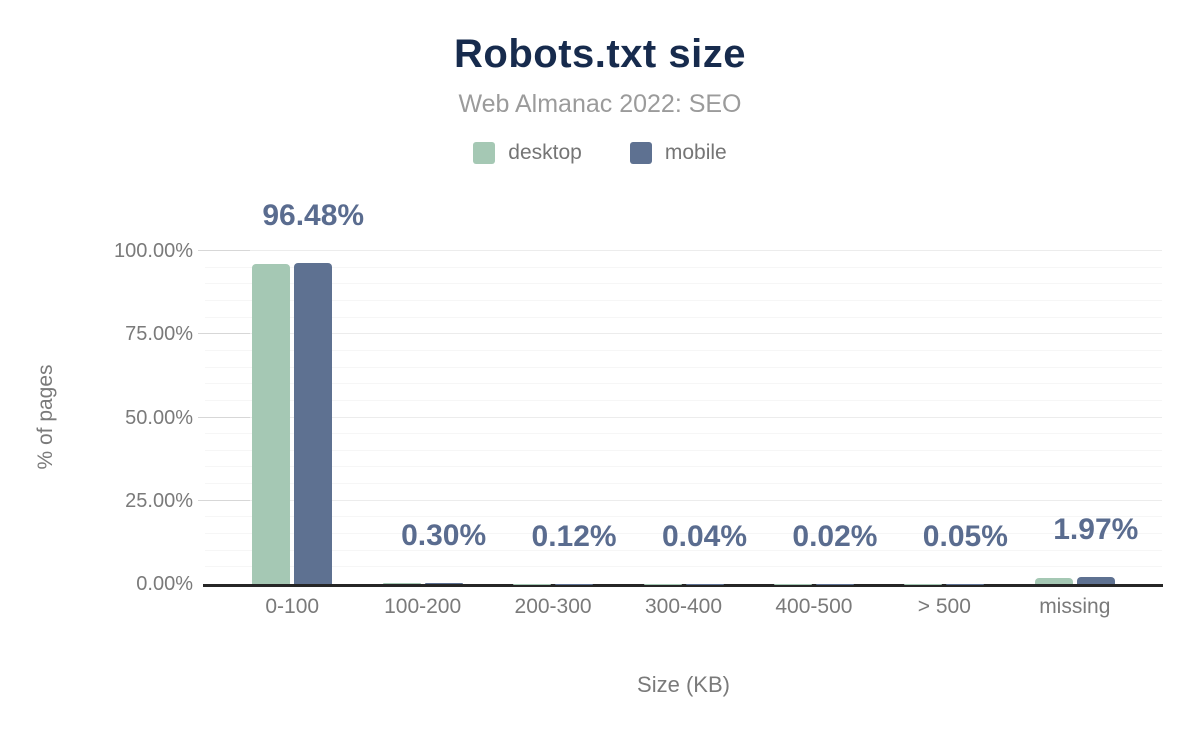  I want to click on y-tick-label: 25.00%, so click(159, 500).